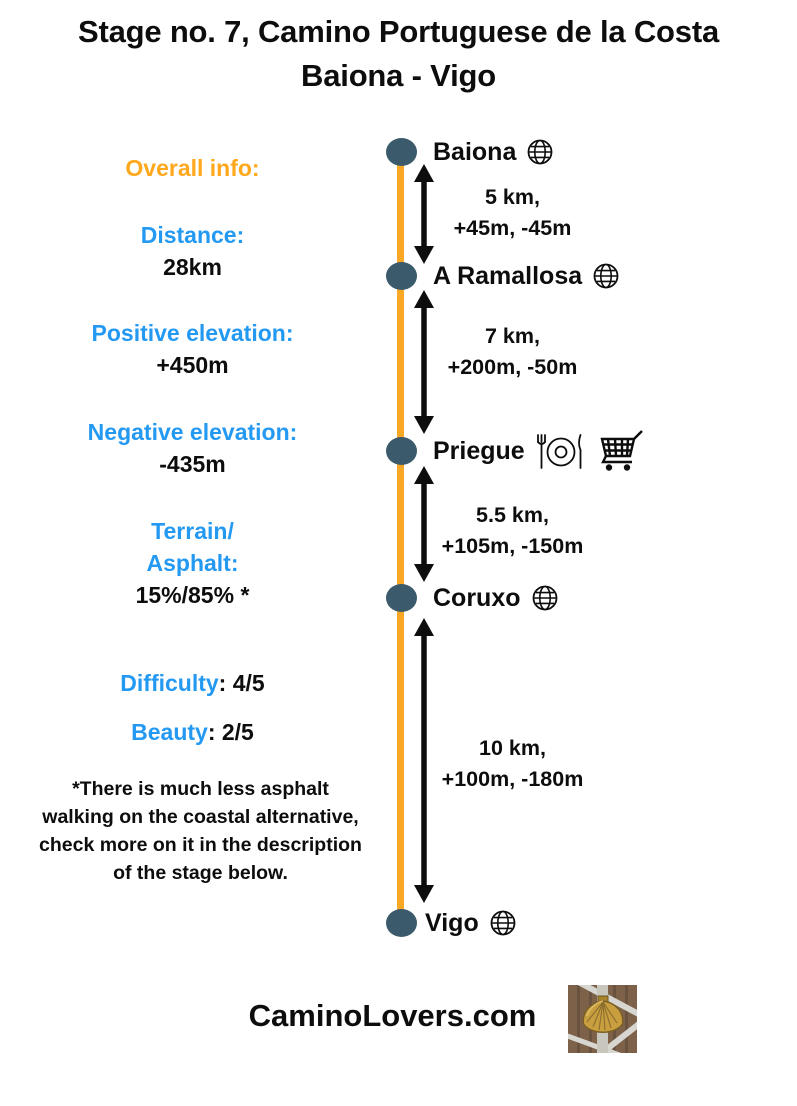 This screenshot has height=1106, width=797. I want to click on station-row-coruxo: Coruxo, so click(496, 598).